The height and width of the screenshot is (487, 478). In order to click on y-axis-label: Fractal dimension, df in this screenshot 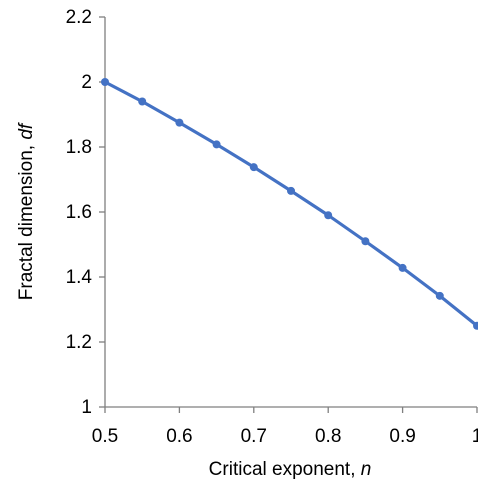, I will do `click(26, 211)`.